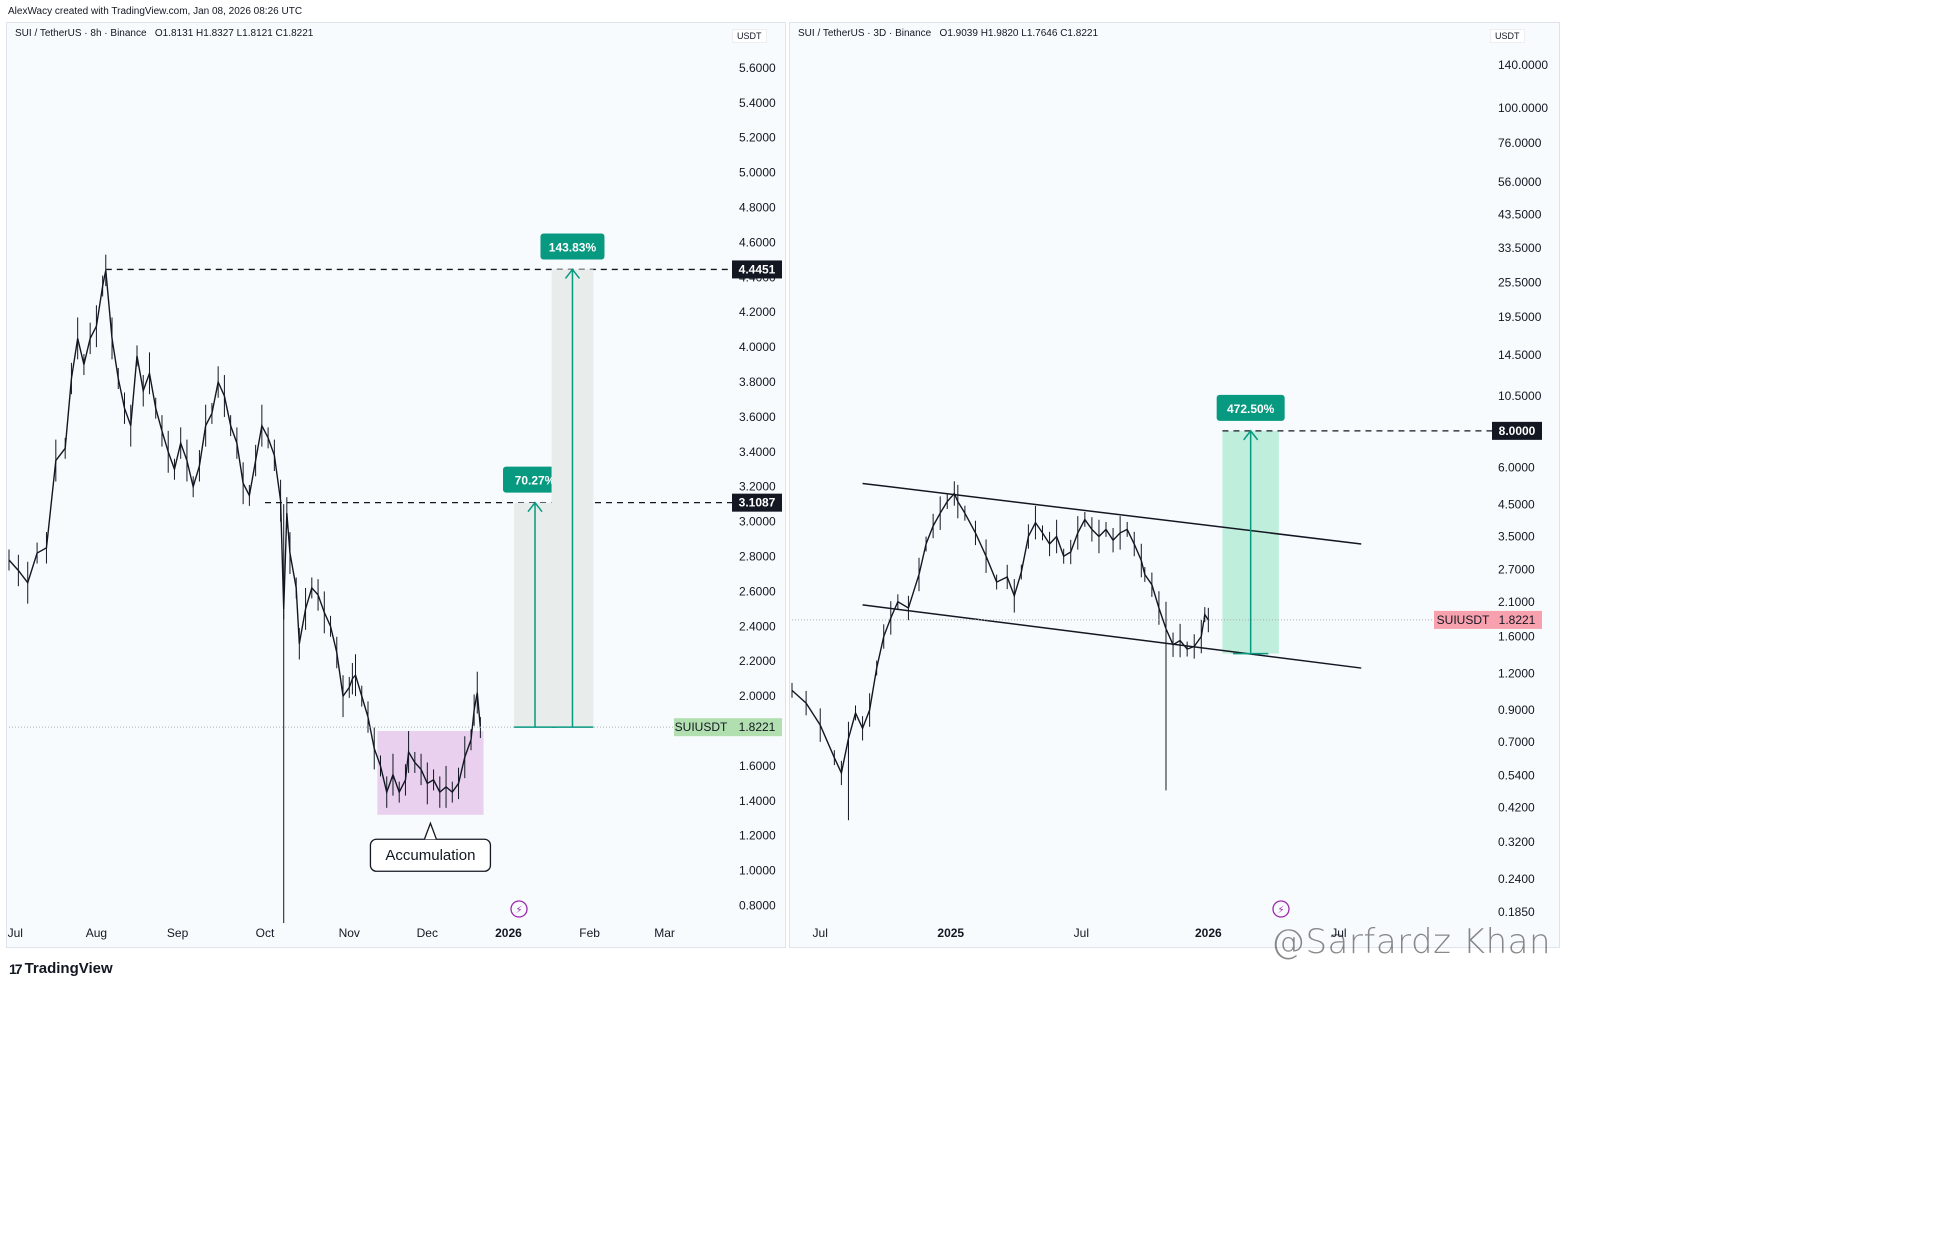 The width and height of the screenshot is (1946, 1235). Describe the element at coordinates (757, 906) in the screenshot. I see `y-tick-label: 0.8000` at that location.